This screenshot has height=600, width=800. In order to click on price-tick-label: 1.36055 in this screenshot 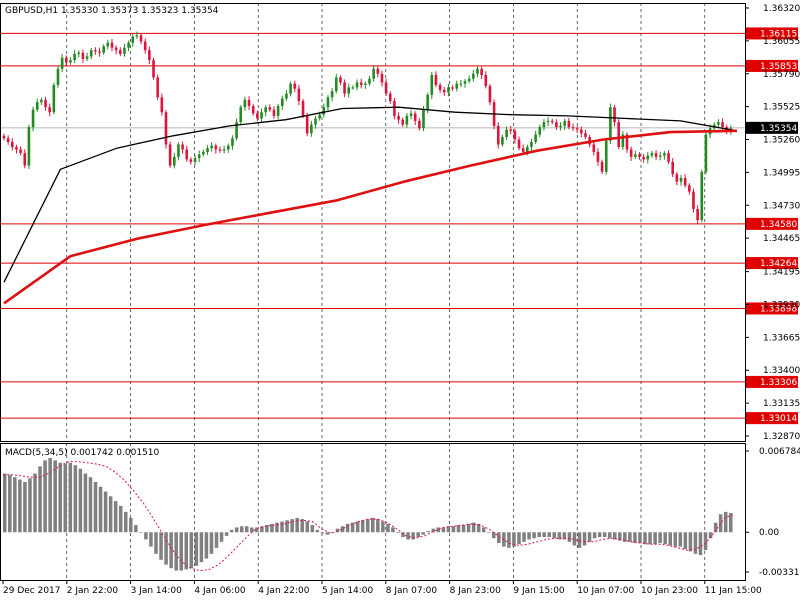, I will do `click(781, 42)`.